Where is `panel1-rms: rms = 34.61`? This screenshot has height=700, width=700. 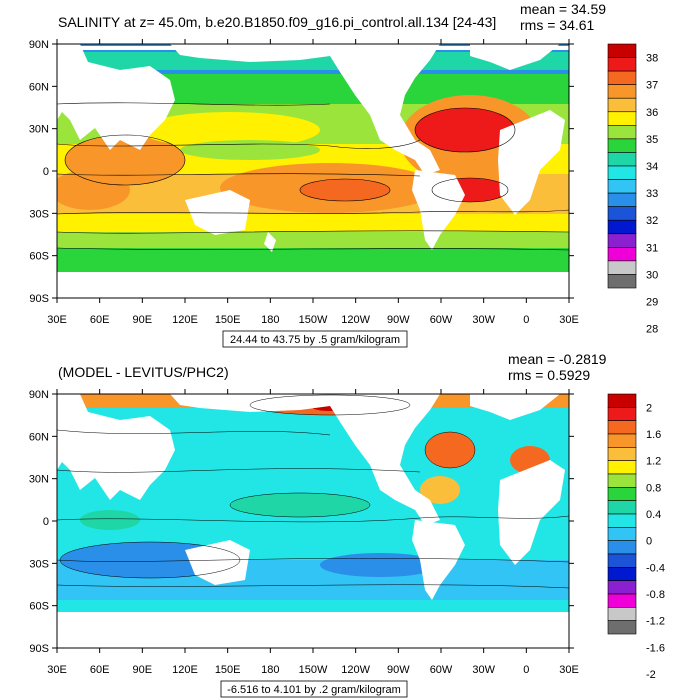
panel1-rms: rms = 34.61 is located at coordinates (557, 25).